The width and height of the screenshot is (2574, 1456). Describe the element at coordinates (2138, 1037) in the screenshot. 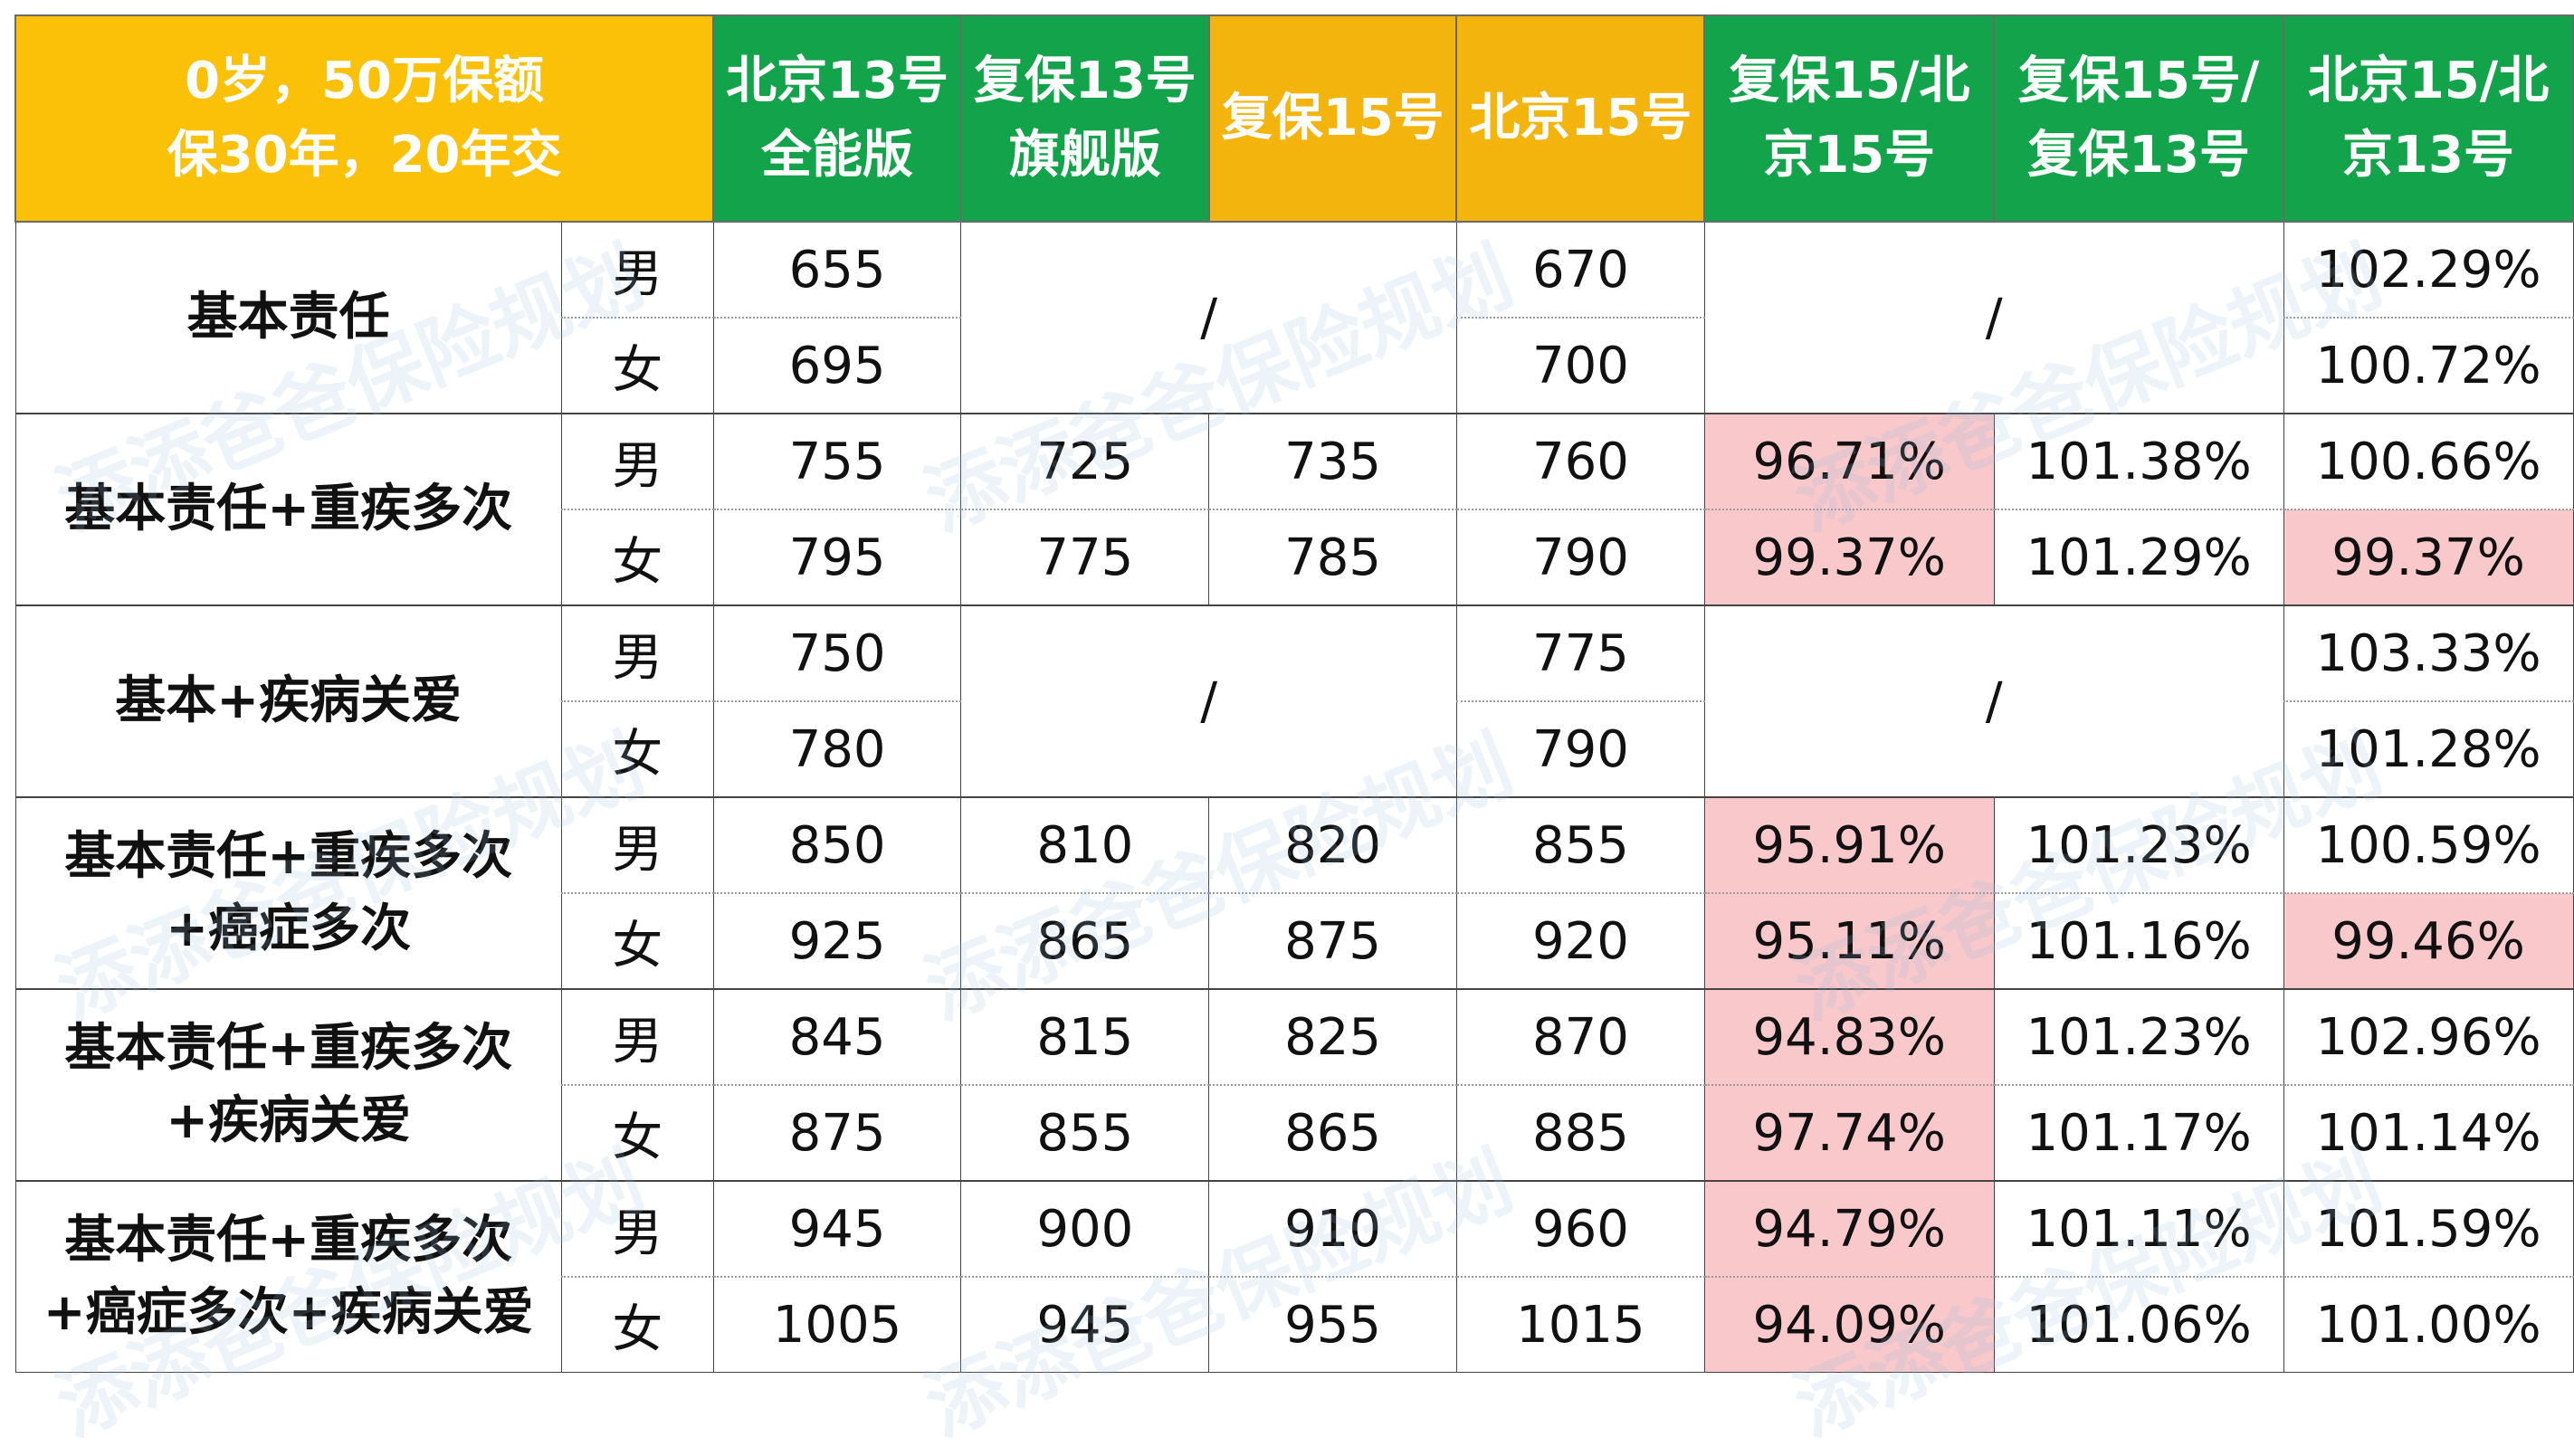

I see `ratio-cell: 101.23%` at that location.